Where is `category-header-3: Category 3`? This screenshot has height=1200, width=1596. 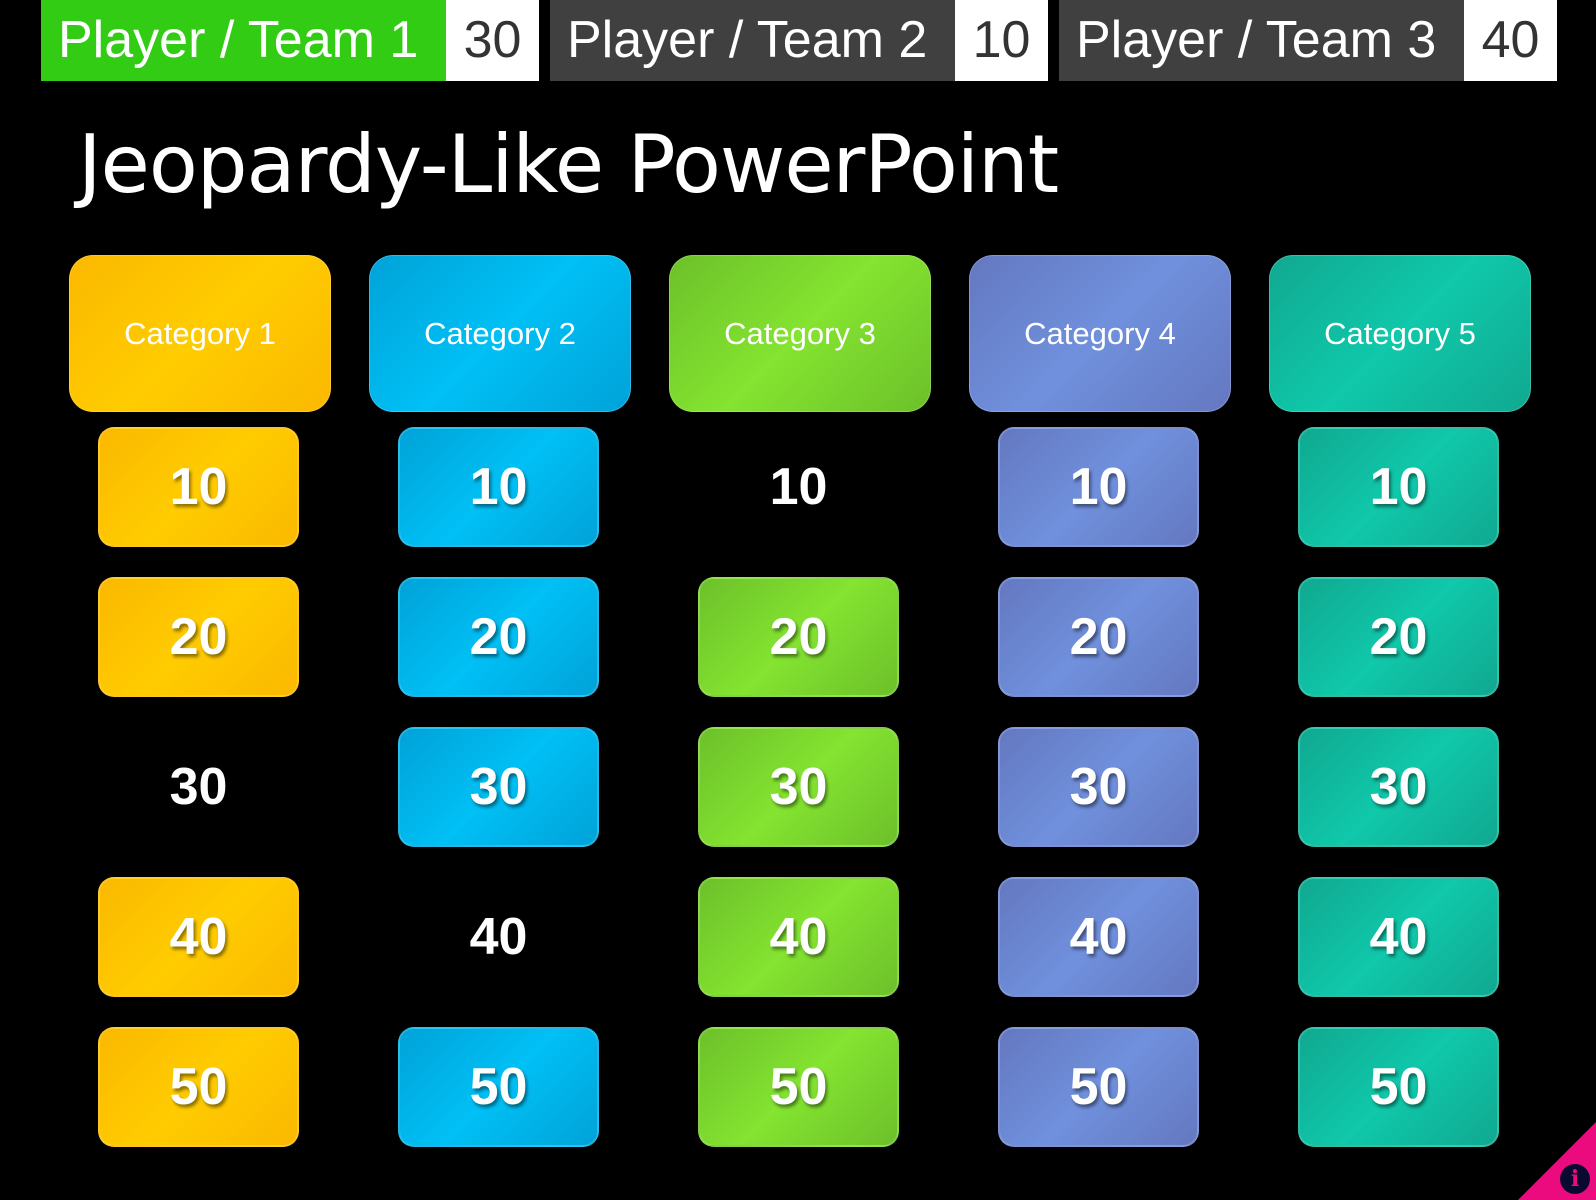
category-header-3: Category 3 is located at coordinates (800, 333).